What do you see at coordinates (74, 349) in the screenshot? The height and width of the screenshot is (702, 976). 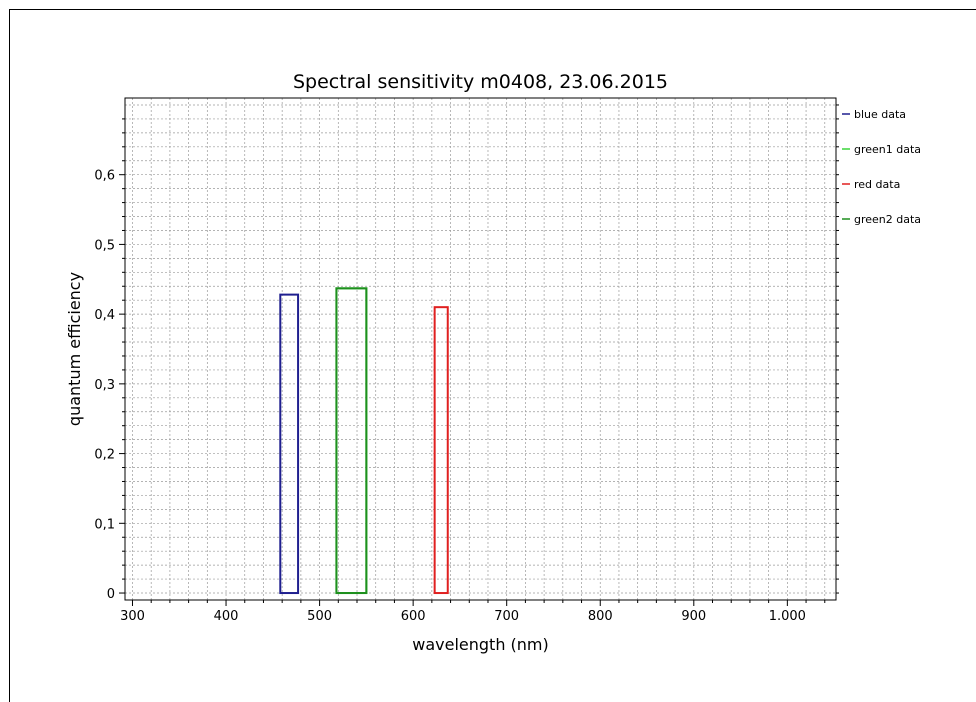 I see `y-axis-title: quantum efficiency` at bounding box center [74, 349].